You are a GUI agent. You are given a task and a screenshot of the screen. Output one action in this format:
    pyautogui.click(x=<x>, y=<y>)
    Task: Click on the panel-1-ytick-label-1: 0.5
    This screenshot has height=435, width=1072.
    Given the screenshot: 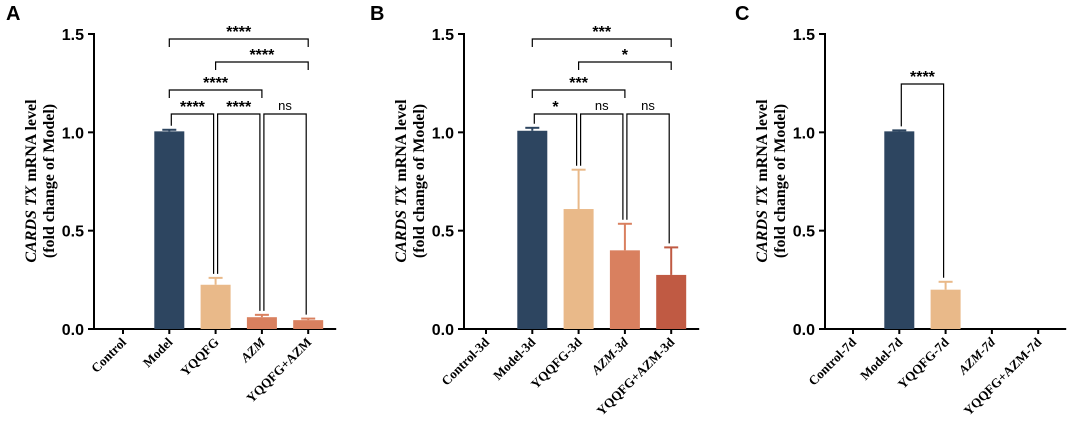 What is the action you would take?
    pyautogui.click(x=443, y=232)
    